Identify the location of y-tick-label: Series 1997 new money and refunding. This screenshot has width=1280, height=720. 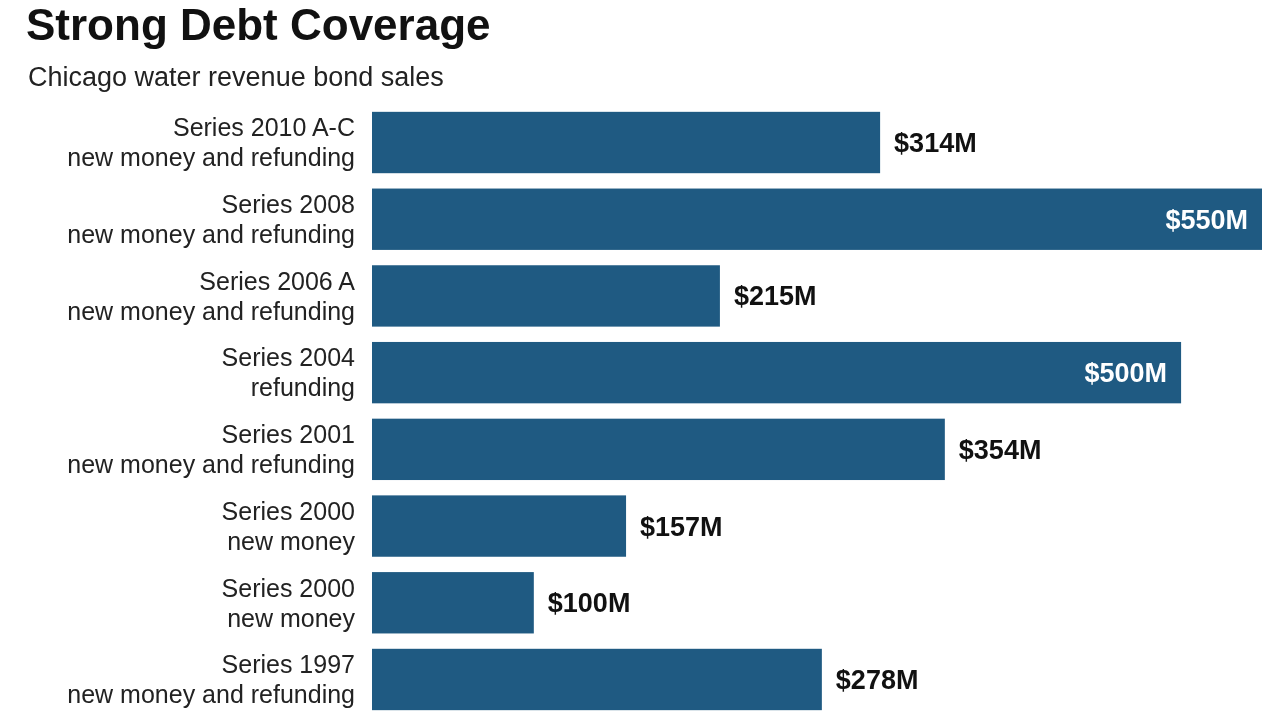
(211, 679).